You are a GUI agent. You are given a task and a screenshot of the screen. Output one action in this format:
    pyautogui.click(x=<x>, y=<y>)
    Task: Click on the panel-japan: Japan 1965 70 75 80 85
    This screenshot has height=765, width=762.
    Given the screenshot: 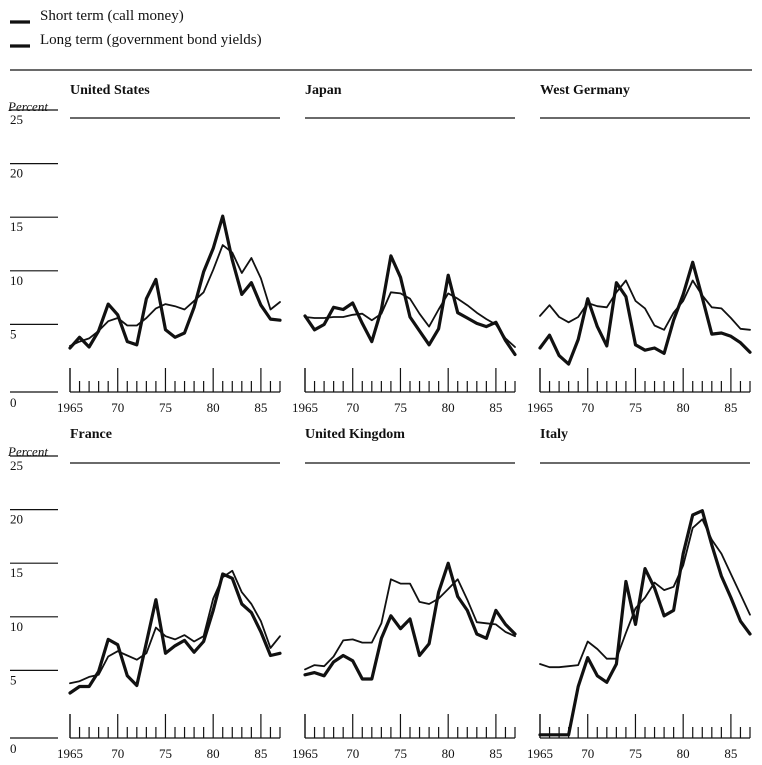 What is the action you would take?
    pyautogui.click(x=404, y=249)
    